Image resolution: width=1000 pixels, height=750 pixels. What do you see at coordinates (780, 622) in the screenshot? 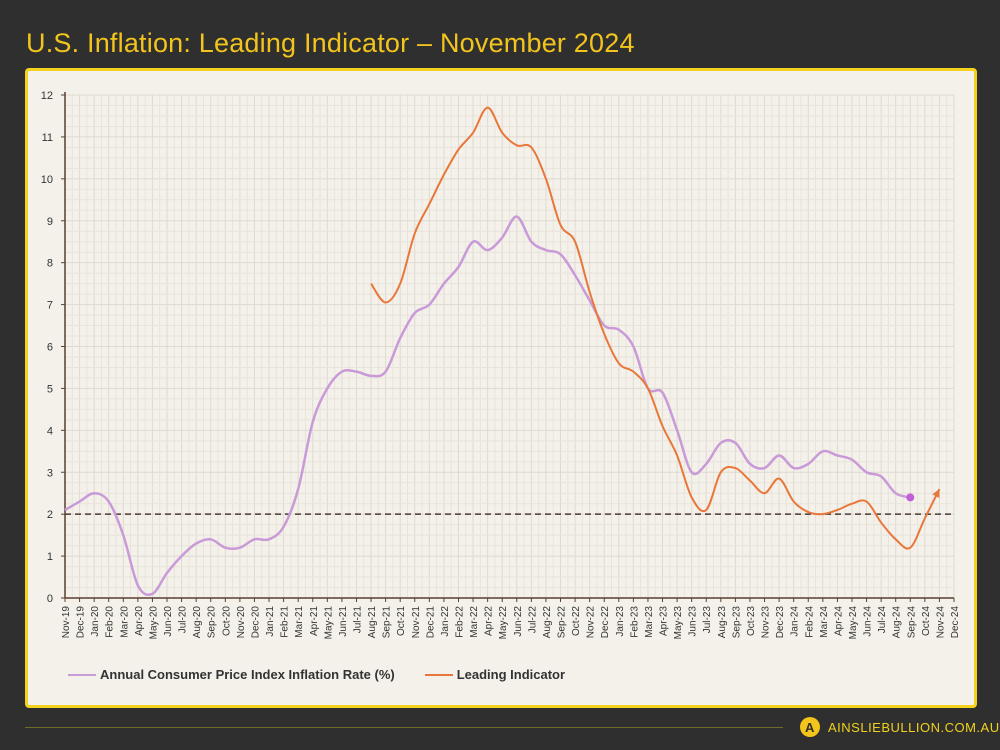
I see `x-tick-label: Dec-23` at bounding box center [780, 622].